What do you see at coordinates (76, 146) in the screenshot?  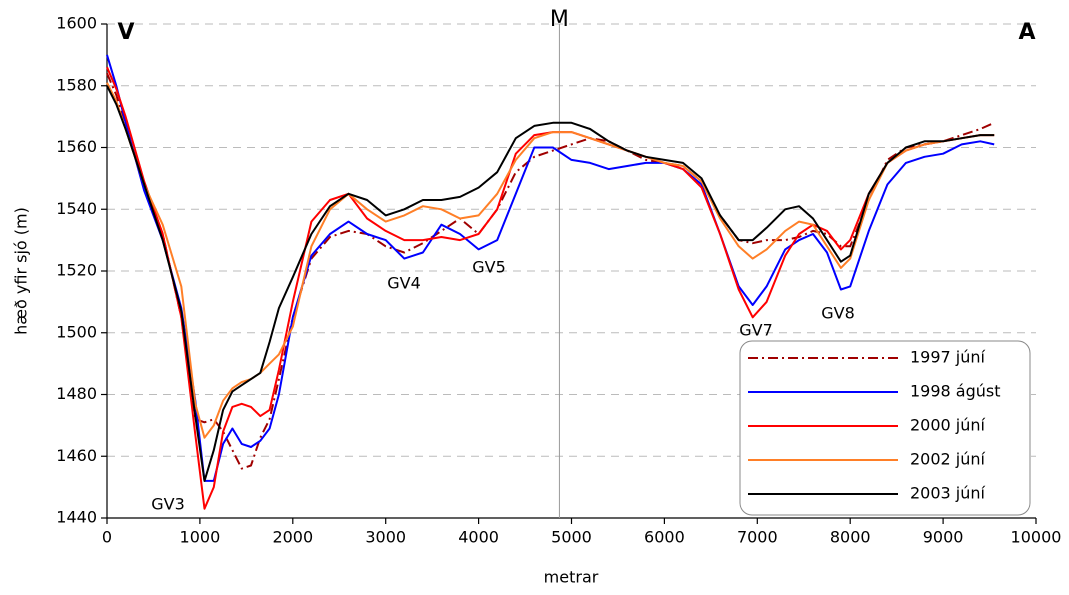 I see `y-tick-label: 1560` at bounding box center [76, 146].